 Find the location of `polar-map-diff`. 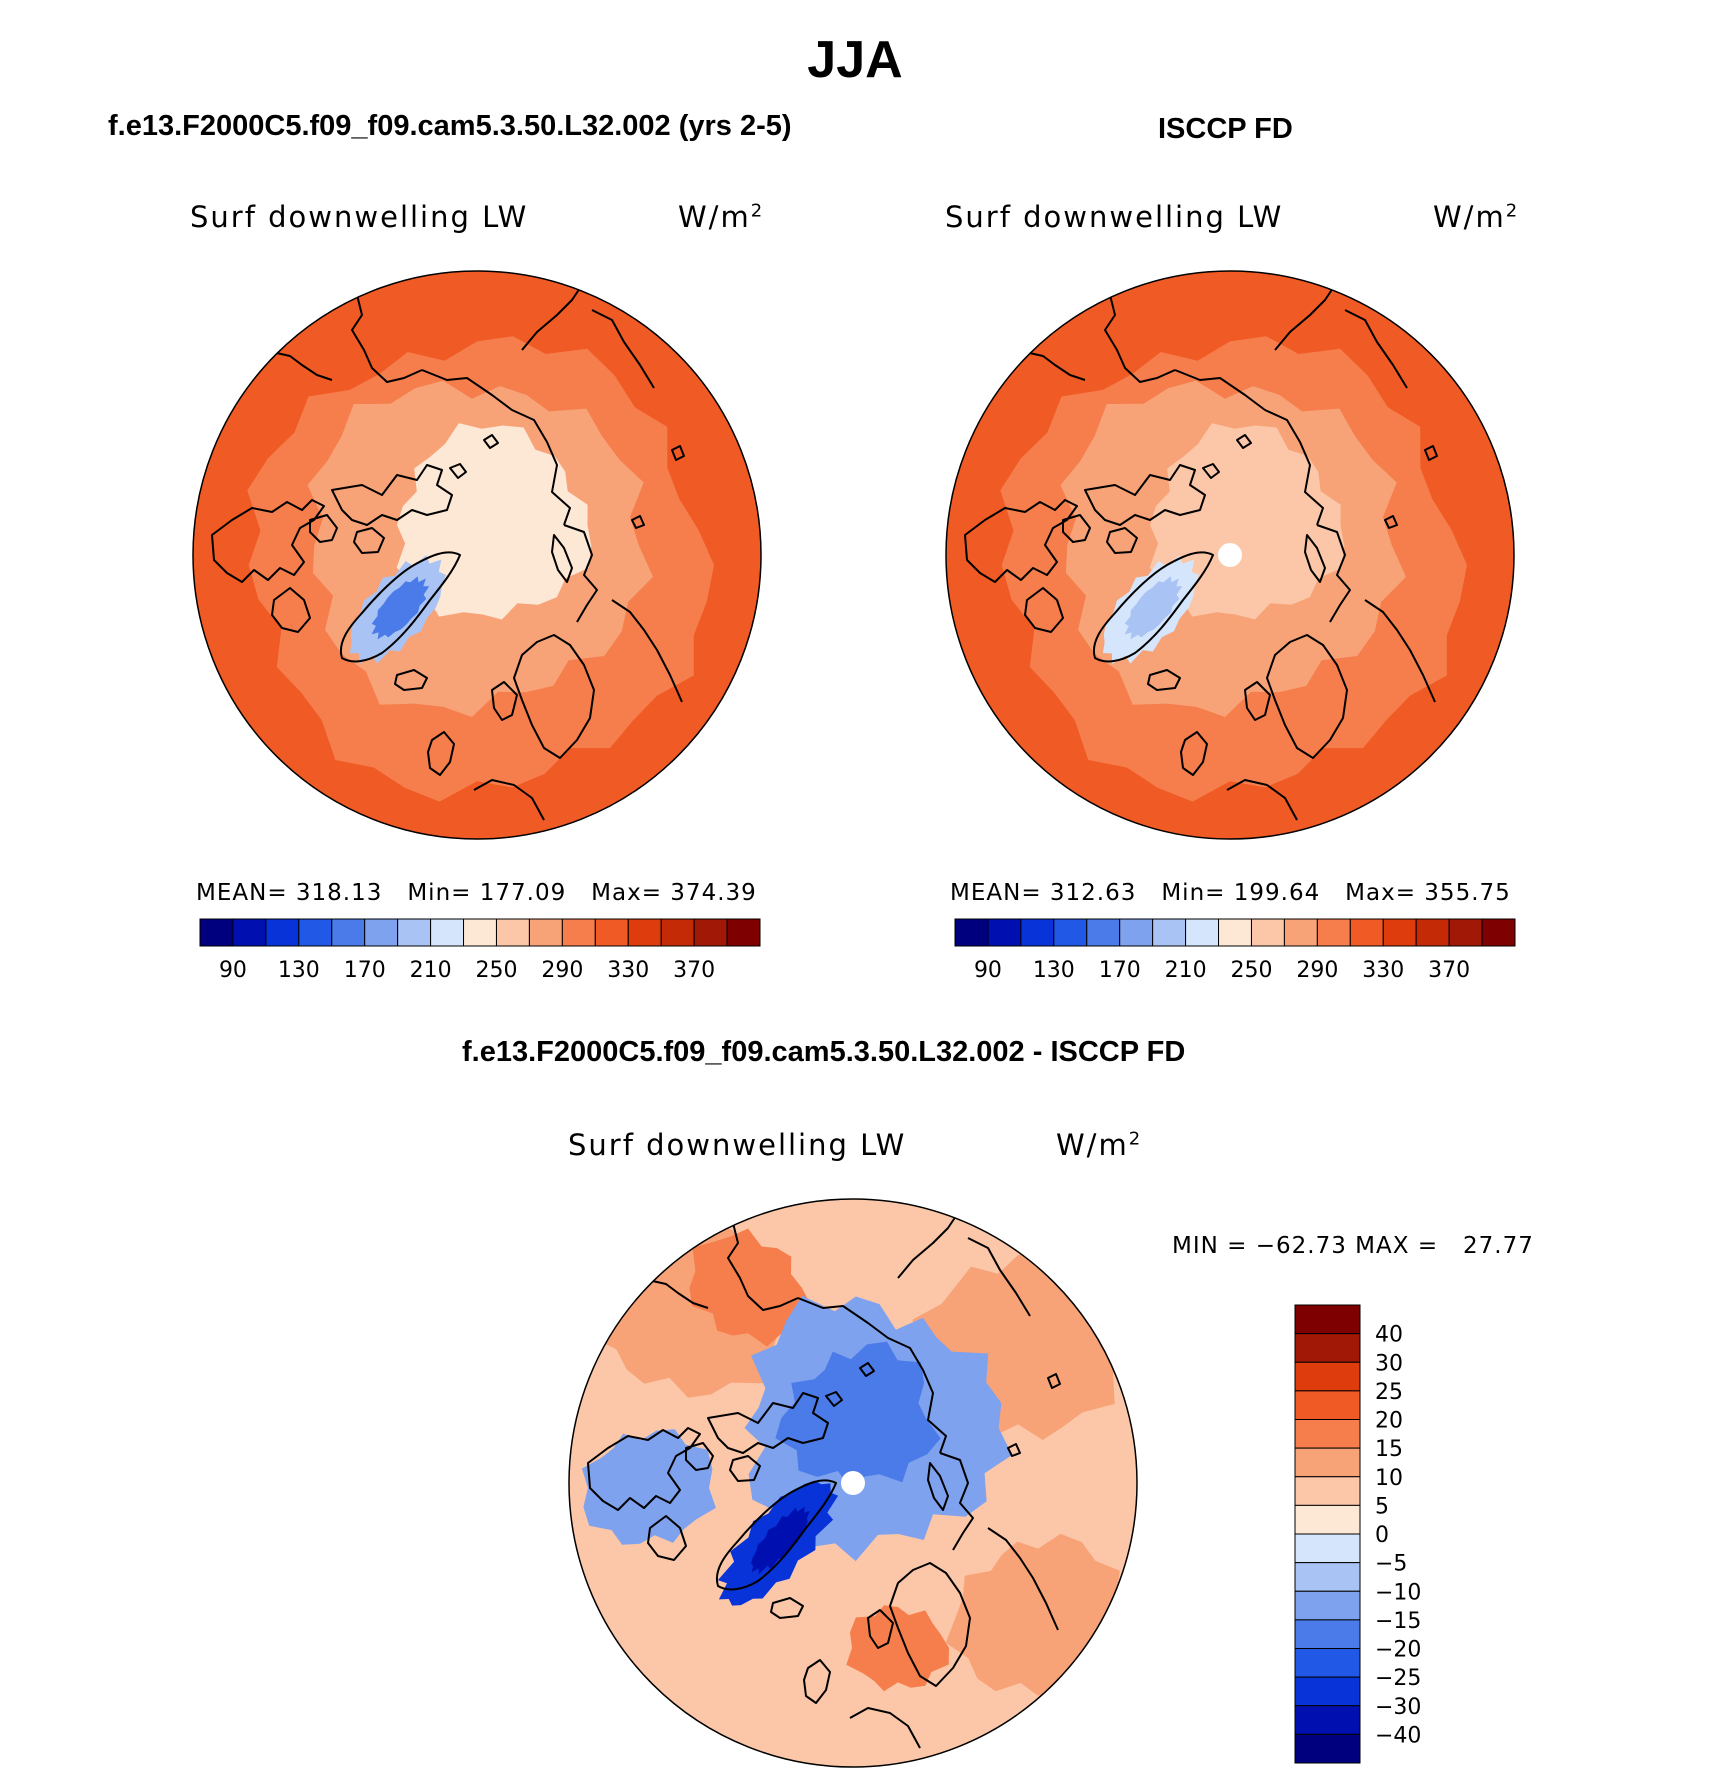

polar-map-diff is located at coordinates (853, 1483).